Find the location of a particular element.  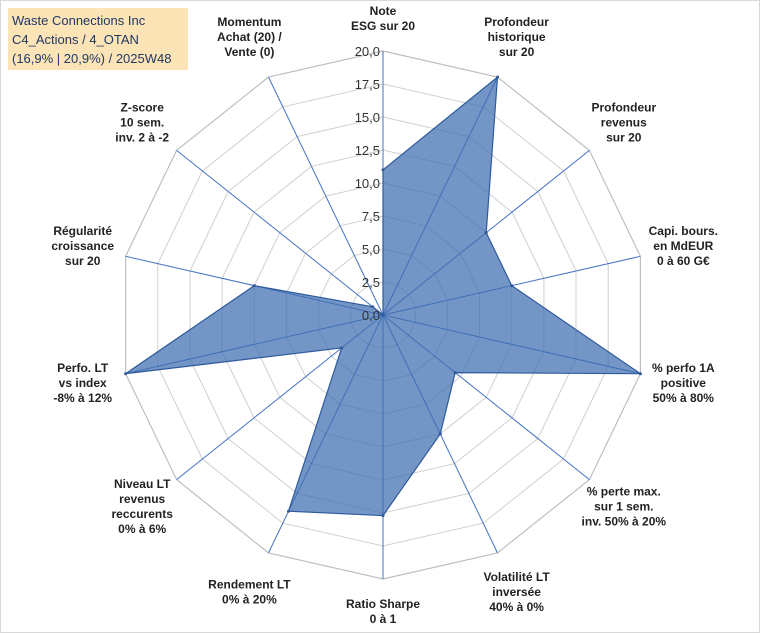

tick-label-8: 20,0 is located at coordinates (367, 51).